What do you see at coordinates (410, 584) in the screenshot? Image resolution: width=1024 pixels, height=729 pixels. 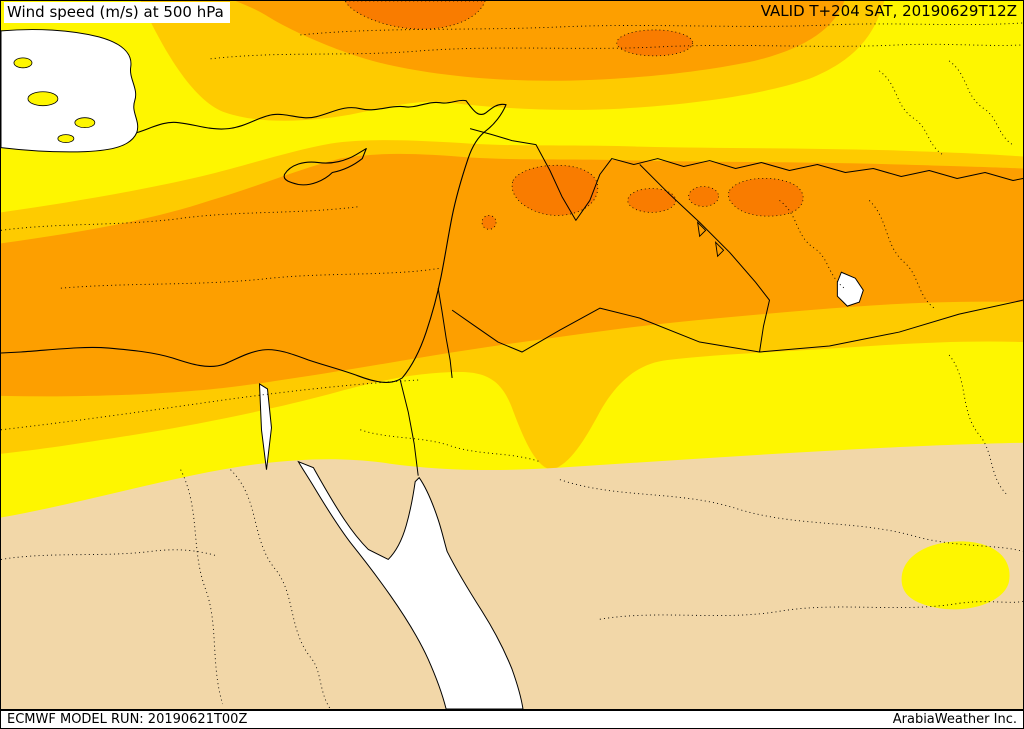 I see `red-sea-region` at bounding box center [410, 584].